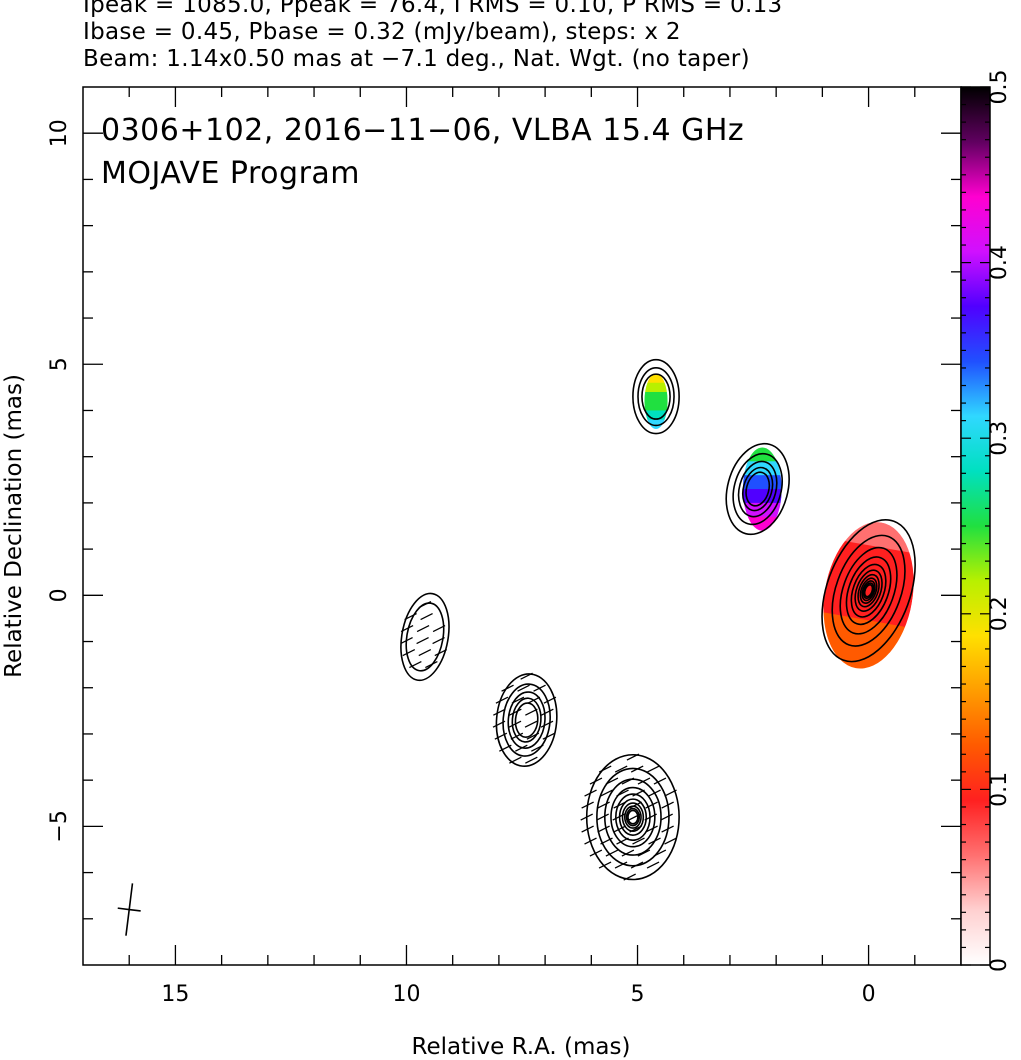 This screenshot has width=1021, height=1060. Describe the element at coordinates (406, 994) in the screenshot. I see `x-tick-label: 10` at that location.